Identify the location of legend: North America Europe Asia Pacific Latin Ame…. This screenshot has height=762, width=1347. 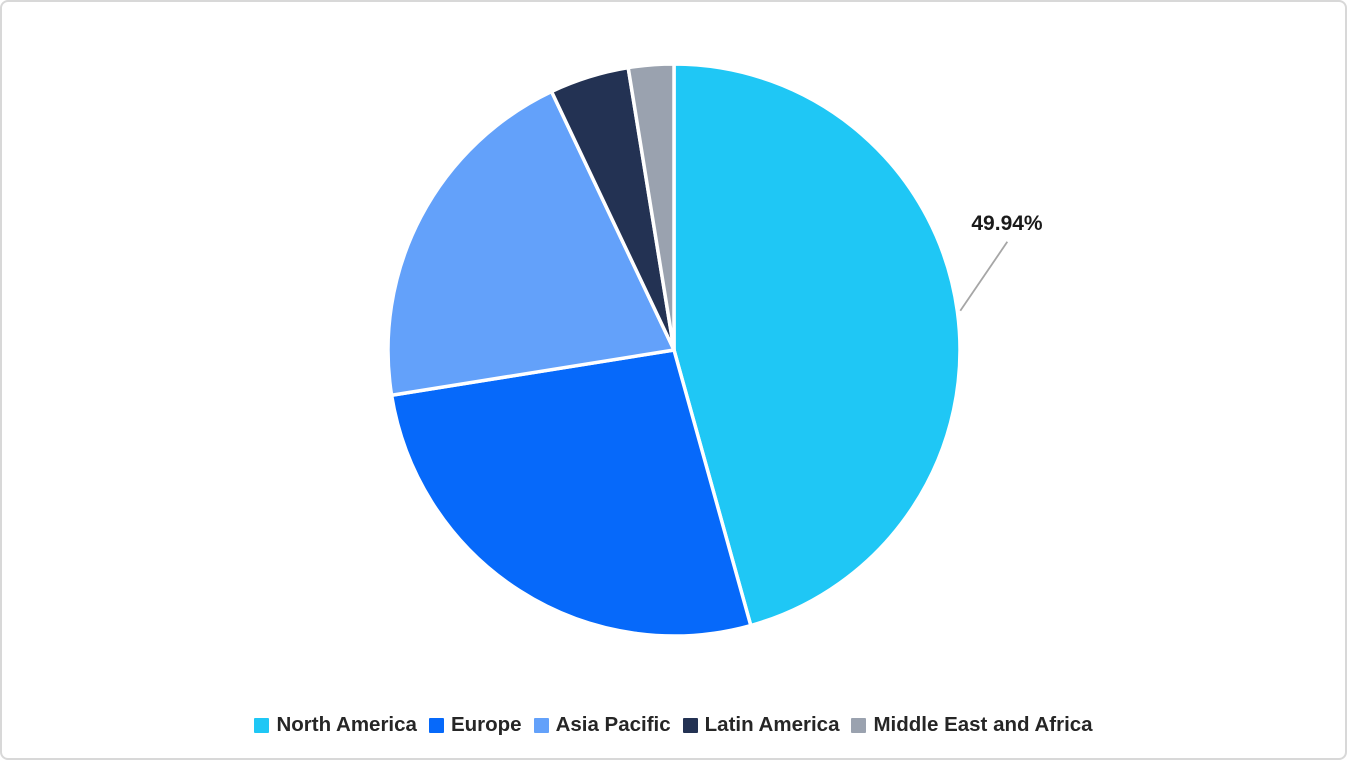
(673, 725).